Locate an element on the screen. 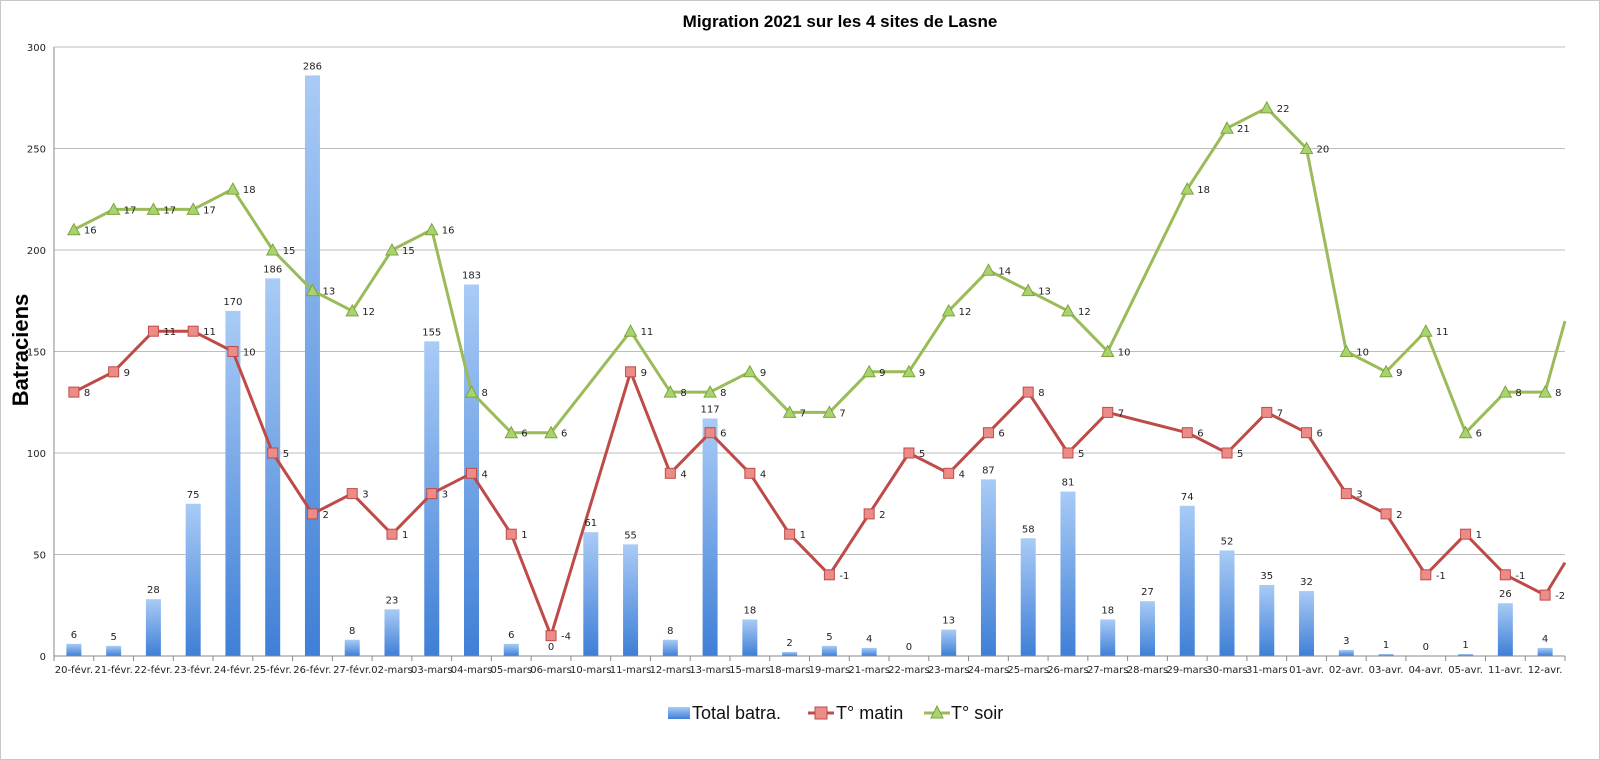 The height and width of the screenshot is (760, 1600). legend-label-matin: T° matin is located at coordinates (869, 713).